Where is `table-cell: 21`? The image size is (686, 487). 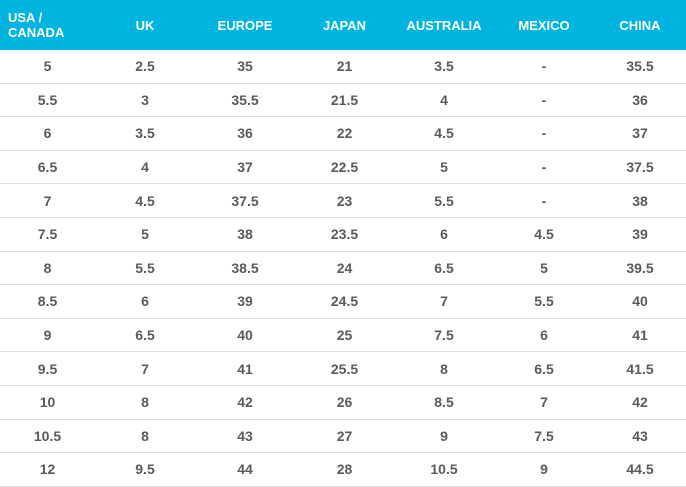 table-cell: 21 is located at coordinates (344, 67).